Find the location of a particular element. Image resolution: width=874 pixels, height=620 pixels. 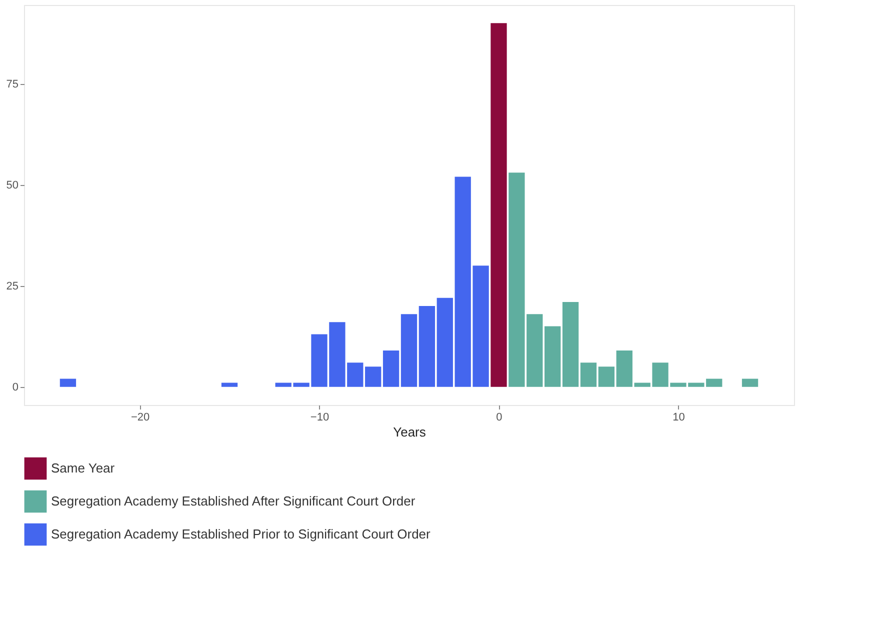

y-tick-label: 0 is located at coordinates (15, 387).